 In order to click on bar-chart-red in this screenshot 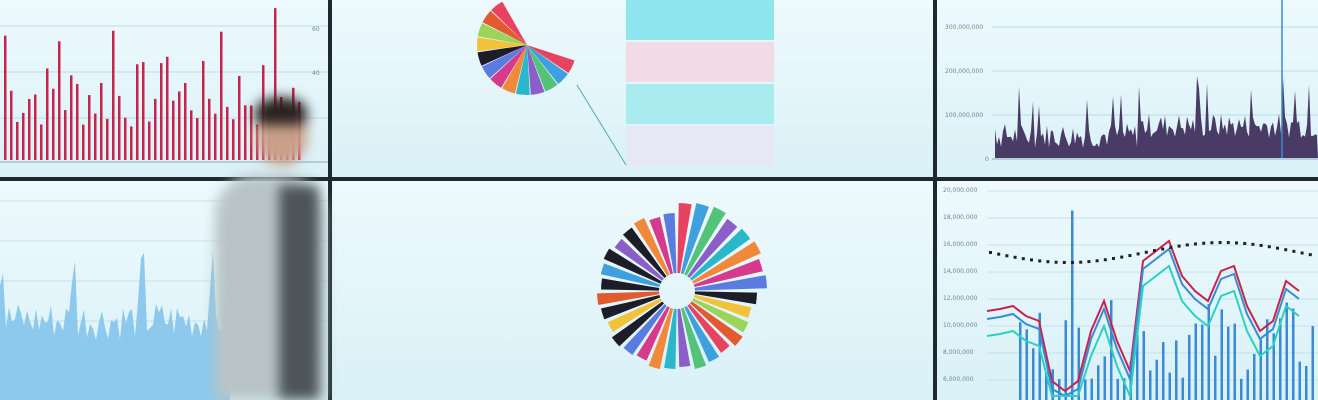, I will do `click(164, 85)`.